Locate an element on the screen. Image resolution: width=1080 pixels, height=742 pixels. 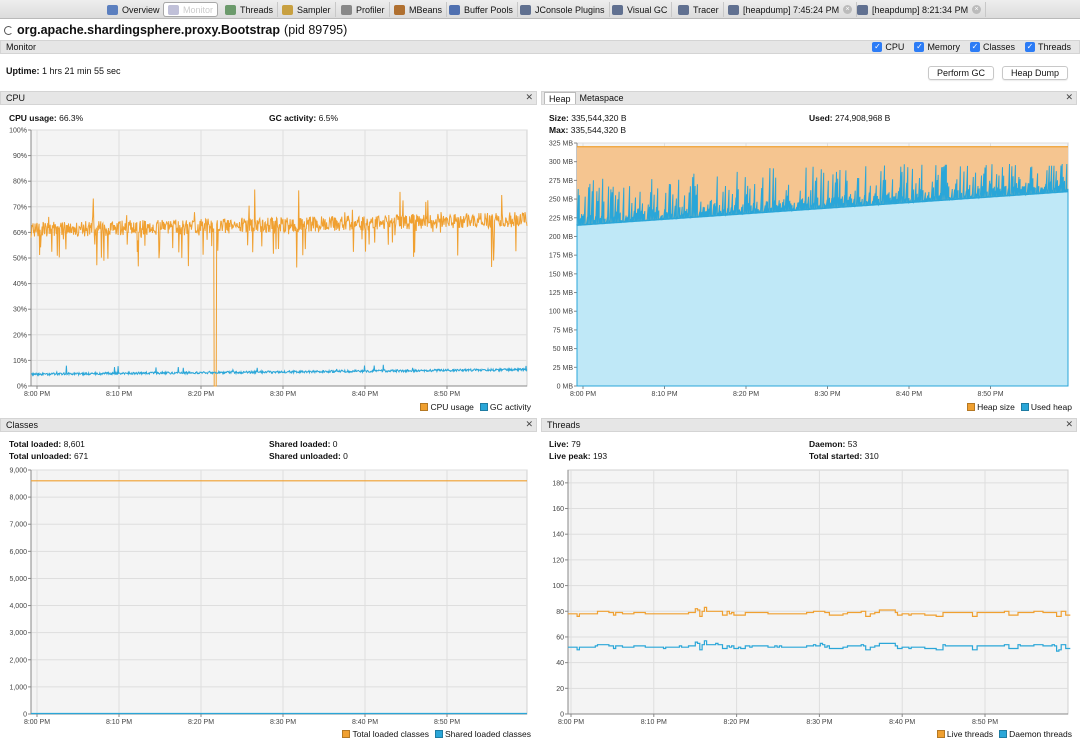
y-tick-label: 160 is located at coordinates (558, 509).